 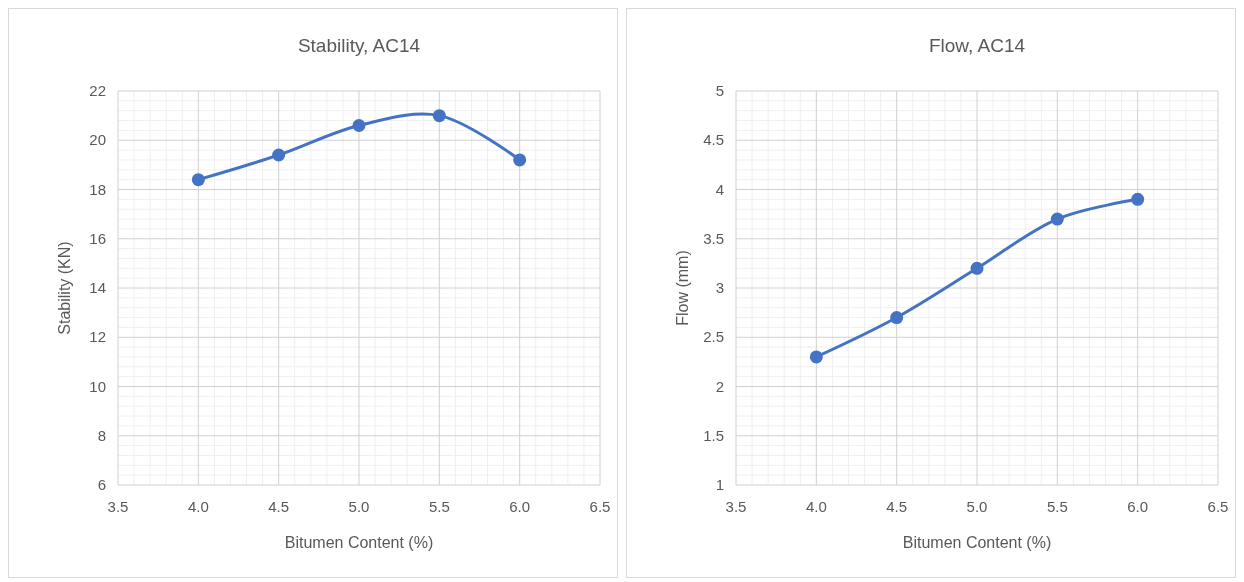 What do you see at coordinates (97, 189) in the screenshot?
I see `y-tick-label: 18` at bounding box center [97, 189].